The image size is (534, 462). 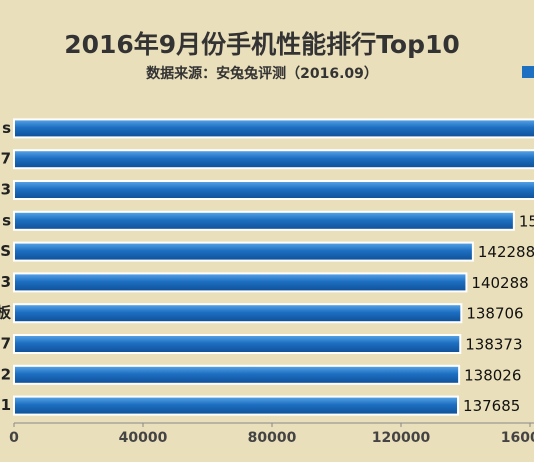 I want to click on value-label: 138706, so click(x=494, y=314).